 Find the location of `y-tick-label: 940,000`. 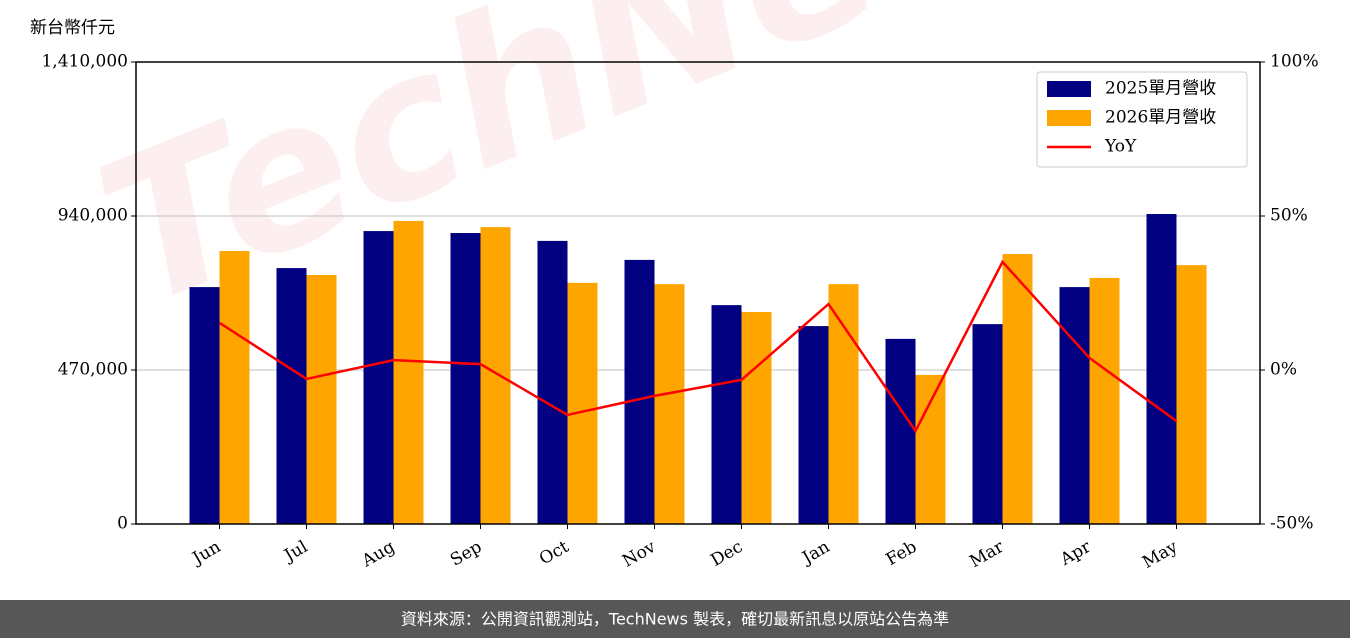

y-tick-label: 940,000 is located at coordinates (93, 216).